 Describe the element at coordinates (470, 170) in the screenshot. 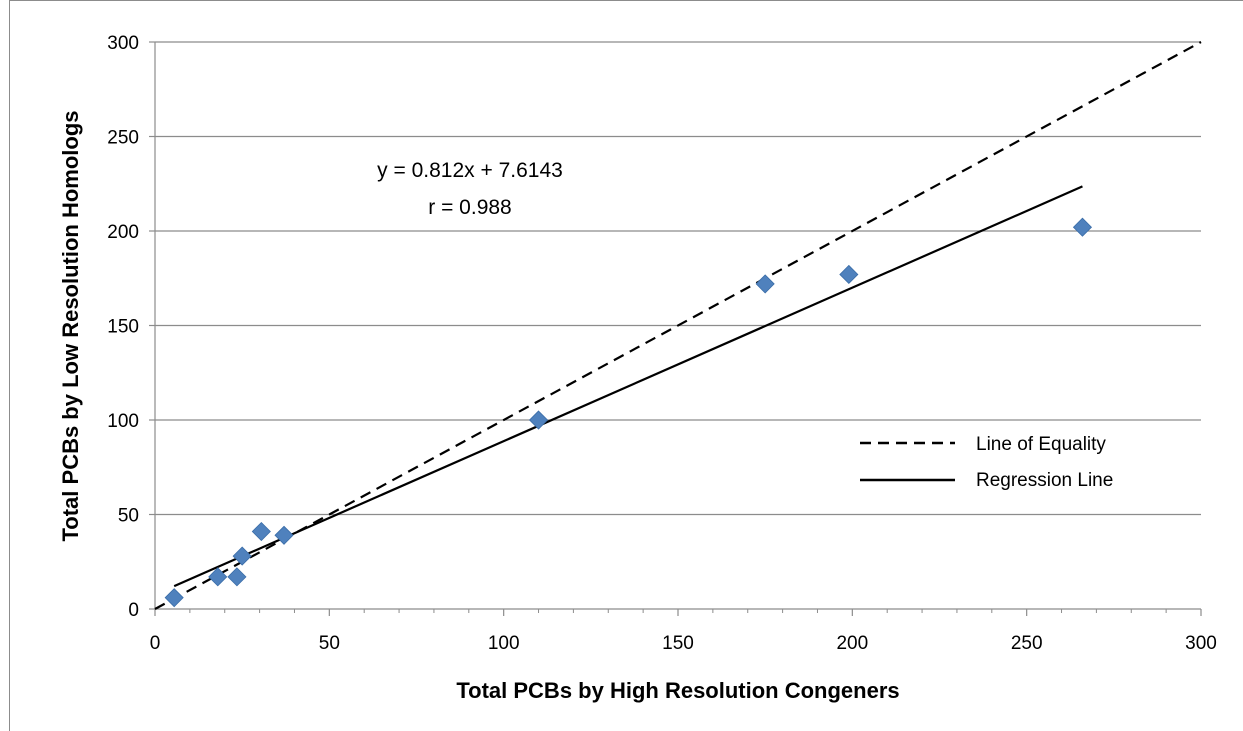

I see `equation-annotation: y = 0.812x + 7.6143` at that location.